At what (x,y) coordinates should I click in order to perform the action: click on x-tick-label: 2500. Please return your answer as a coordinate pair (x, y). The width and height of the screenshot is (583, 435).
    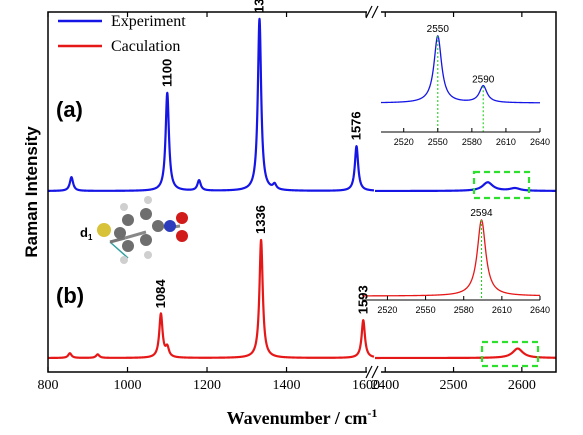
    Looking at the image, I should click on (454, 385).